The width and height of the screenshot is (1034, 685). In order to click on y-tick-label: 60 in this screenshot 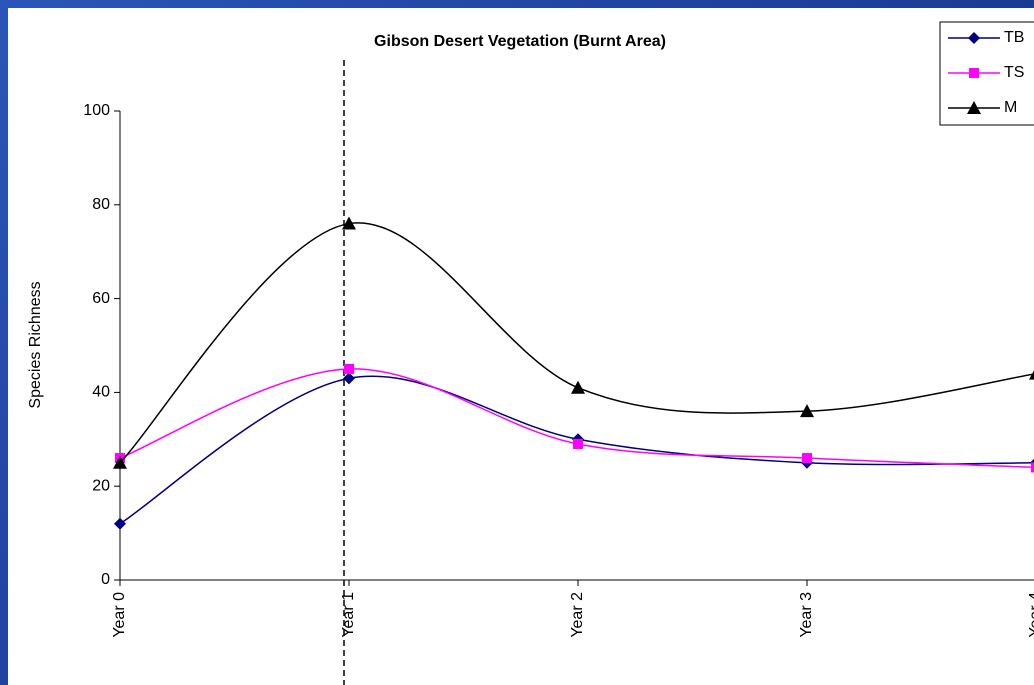, I will do `click(101, 298)`.